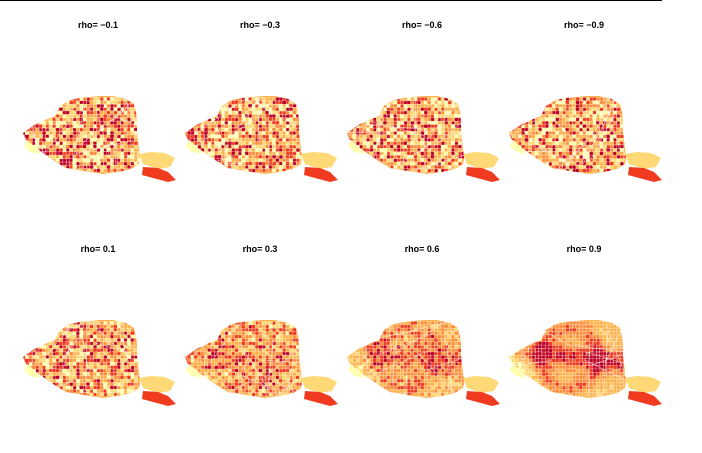  Describe the element at coordinates (584, 336) in the screenshot. I see `map-panel: rho= 0.9` at that location.